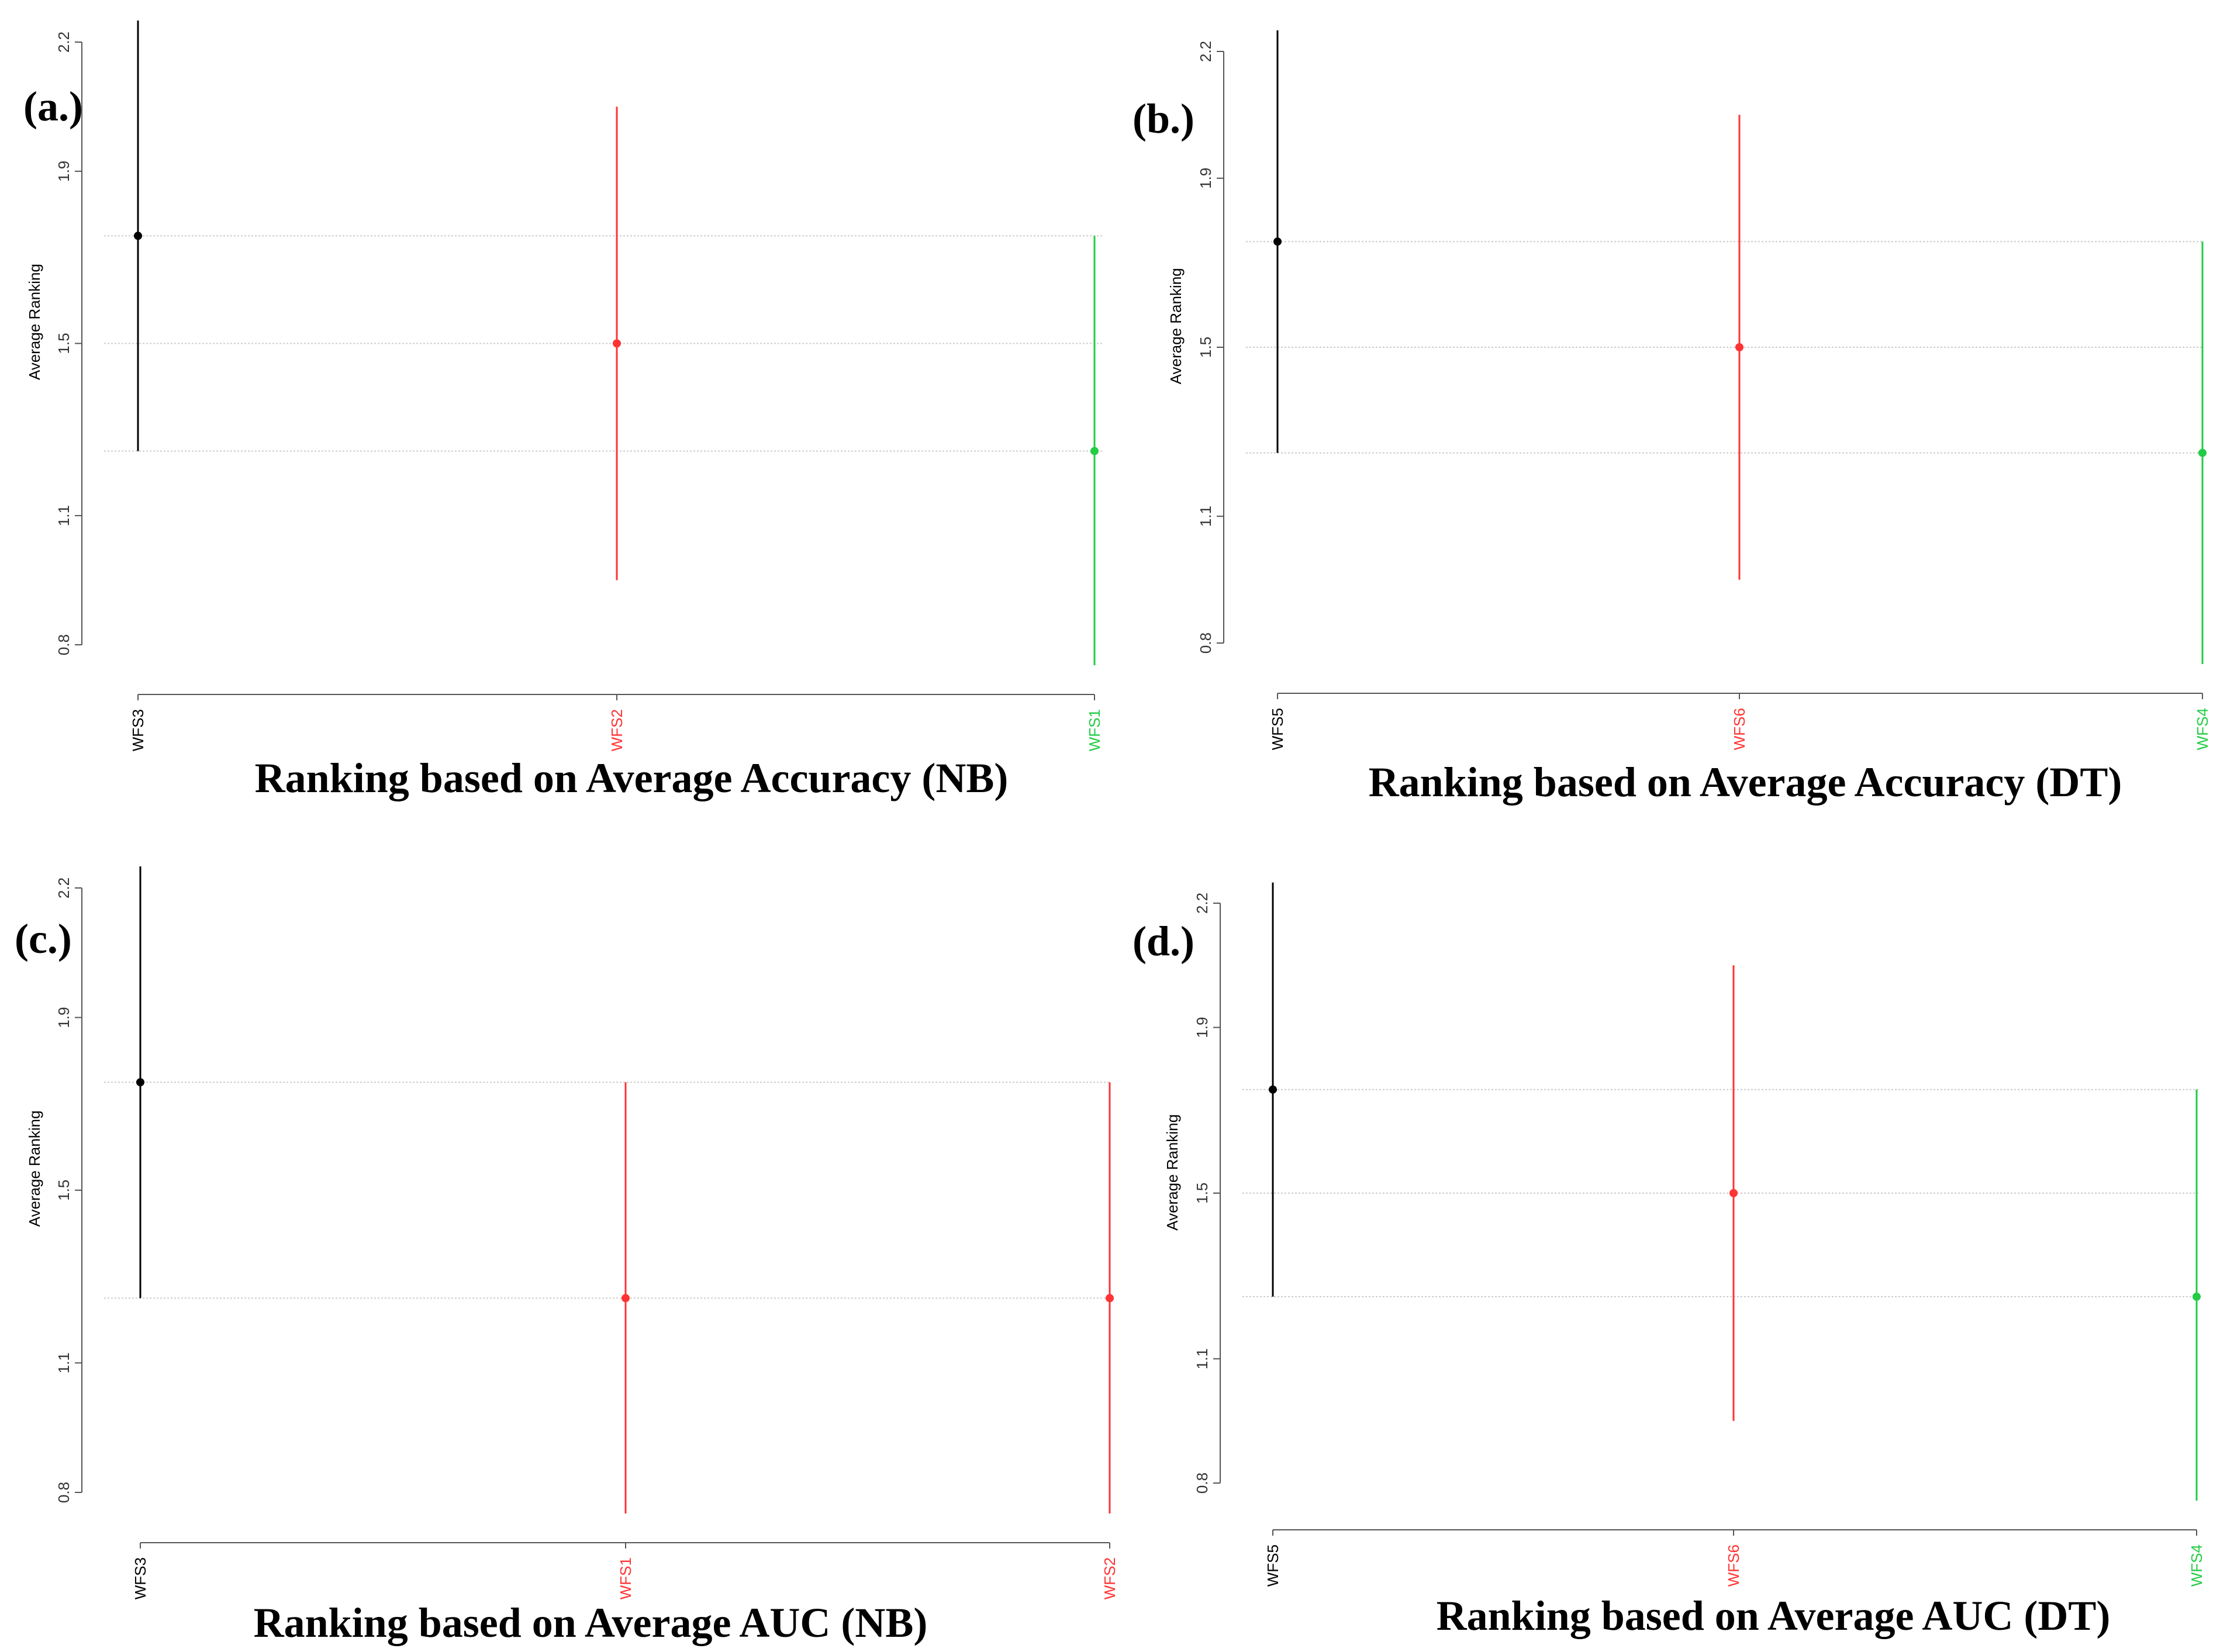 This screenshot has height=1652, width=2220. I want to click on panel-title: Ranking based on Average AUC (DT), so click(1774, 1616).